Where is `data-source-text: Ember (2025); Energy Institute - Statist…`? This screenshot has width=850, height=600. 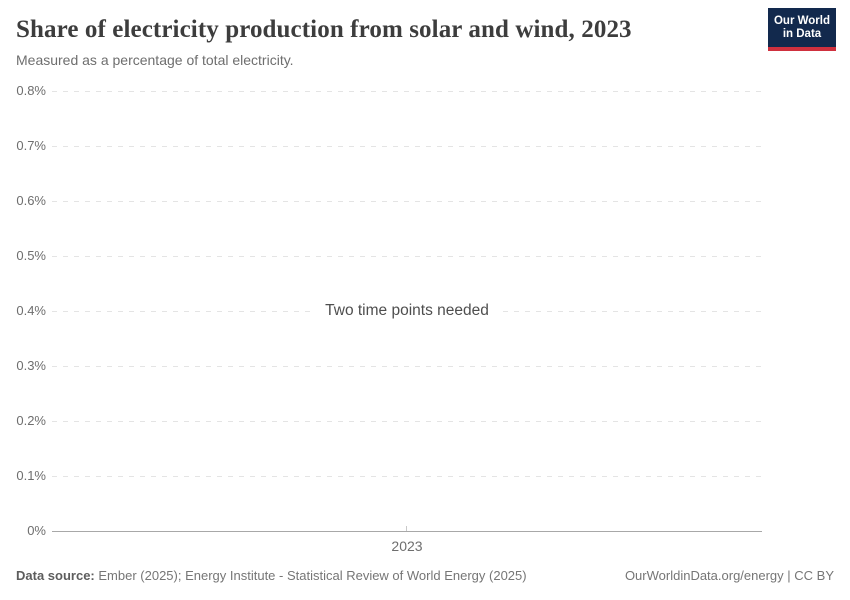
data-source-text: Ember (2025); Energy Institute - Statist… is located at coordinates (312, 575).